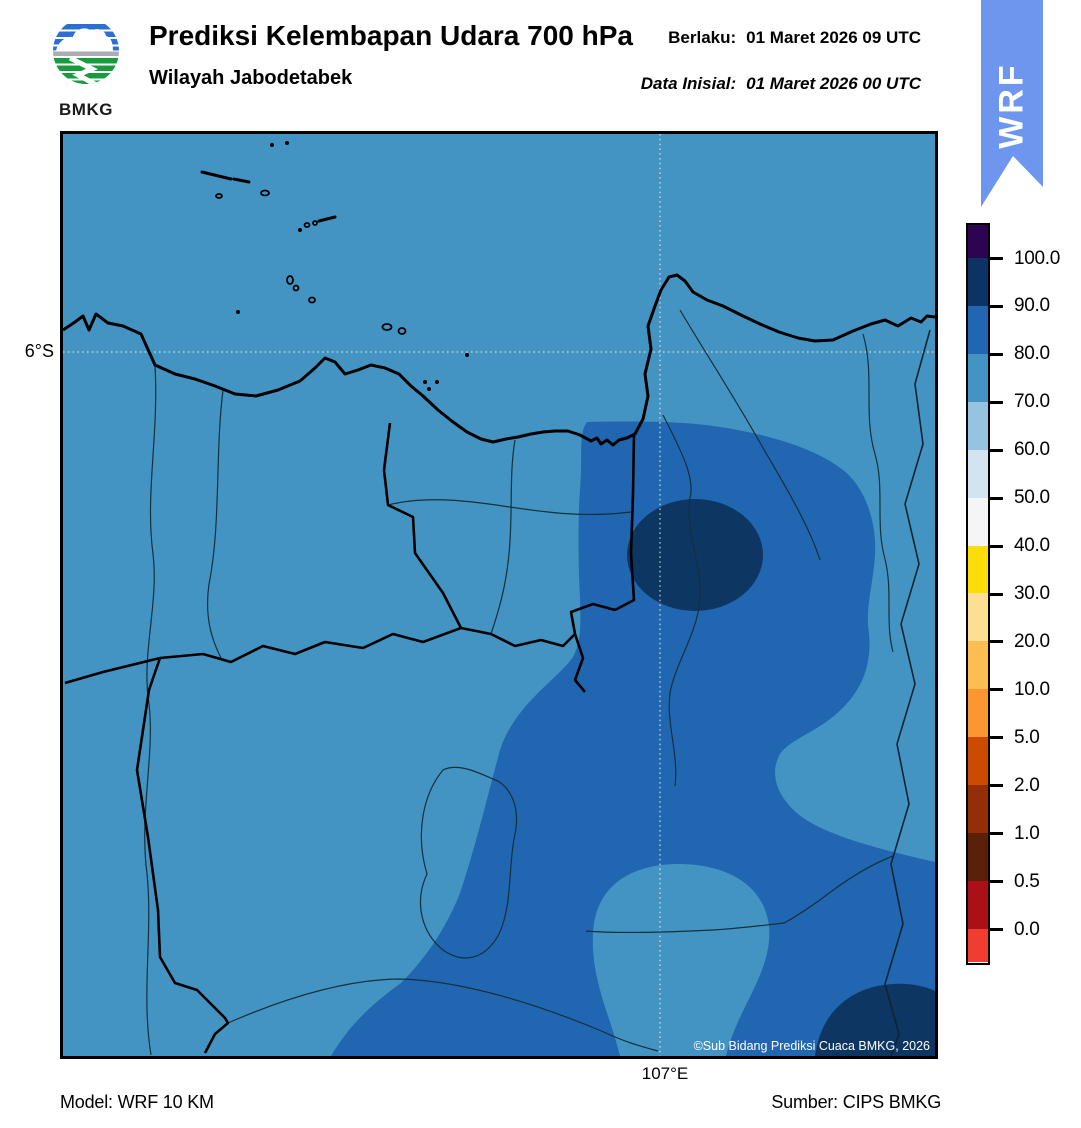 Image resolution: width=1081 pixels, height=1128 pixels. What do you see at coordinates (1032, 402) in the screenshot?
I see `colorbar-tick-label: 70.0` at bounding box center [1032, 402].